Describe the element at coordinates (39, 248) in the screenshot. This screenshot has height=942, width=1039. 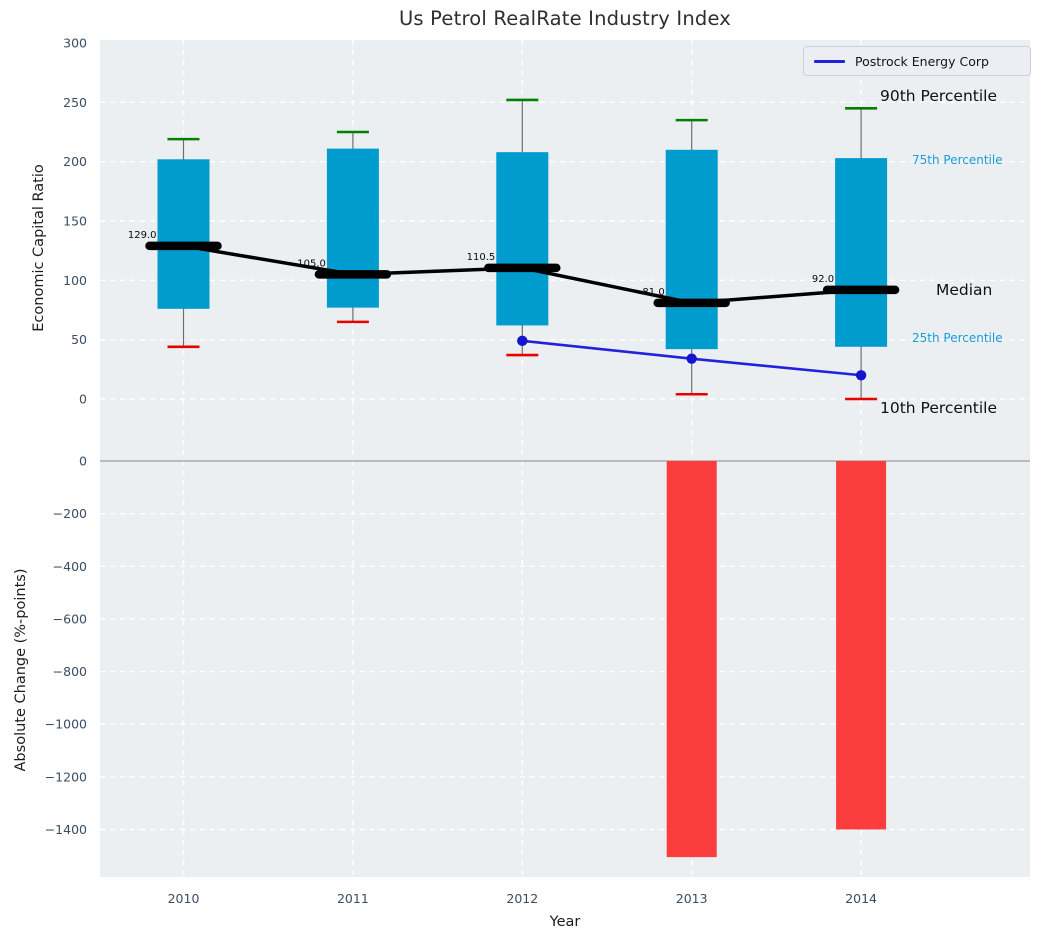
I see `y-axis-label-top: Economic Capital Ratio` at that location.